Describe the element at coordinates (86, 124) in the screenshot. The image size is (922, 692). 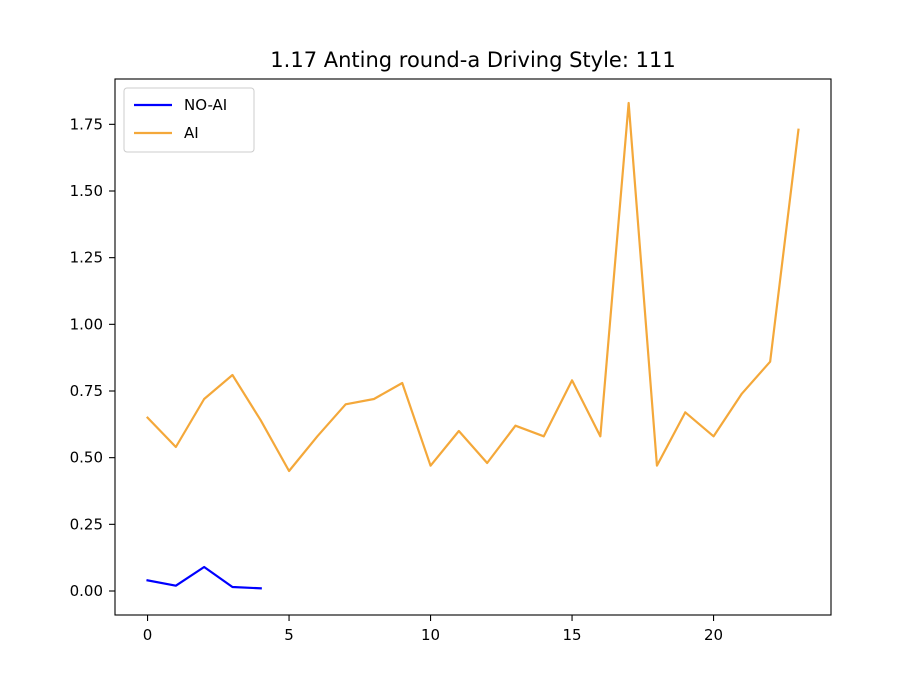
I see `y-tick-label: 1.75` at that location.